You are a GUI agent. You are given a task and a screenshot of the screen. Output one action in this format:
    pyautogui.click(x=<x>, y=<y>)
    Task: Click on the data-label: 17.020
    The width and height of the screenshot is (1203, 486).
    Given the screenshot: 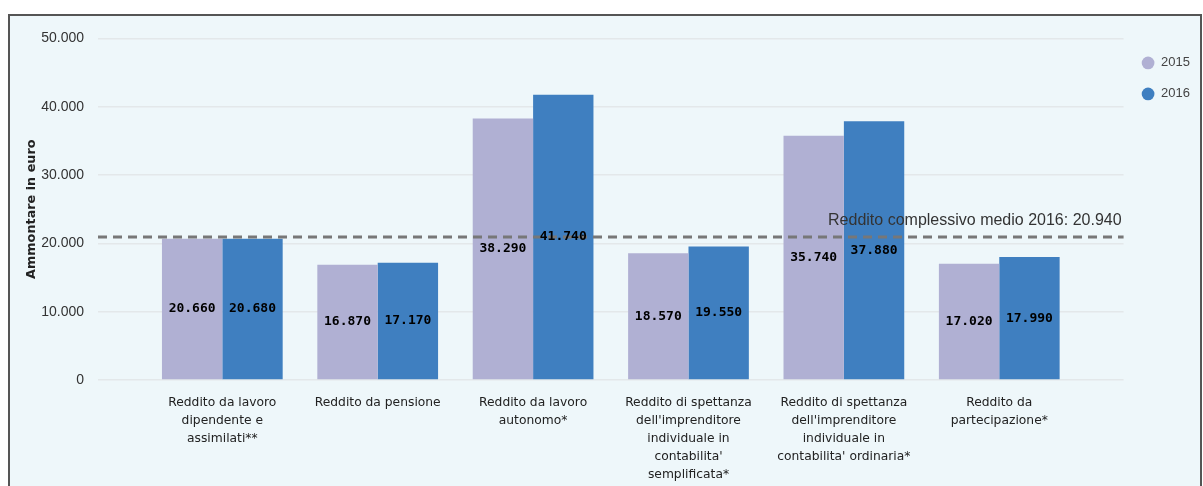 What is the action you would take?
    pyautogui.click(x=969, y=320)
    